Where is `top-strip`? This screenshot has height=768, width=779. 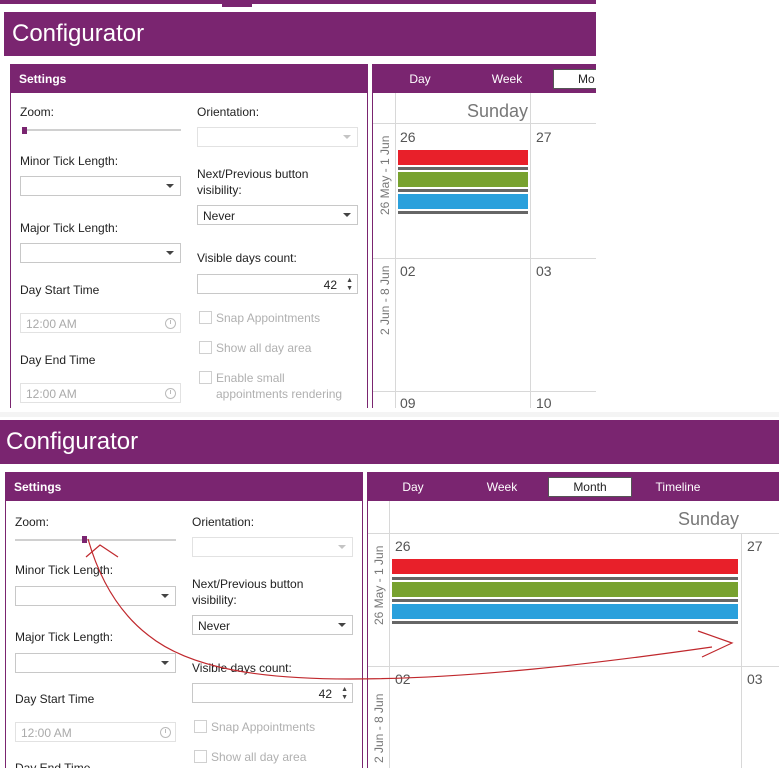 top-strip is located at coordinates (298, 2).